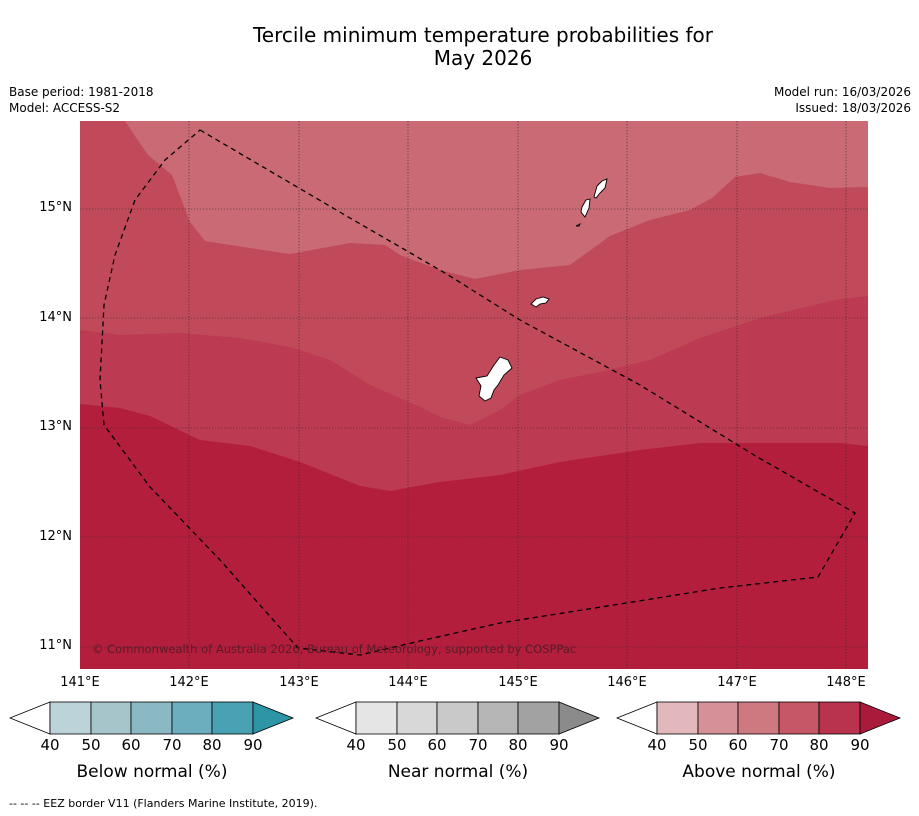 Image resolution: width=919 pixels, height=816 pixels. I want to click on lat-label-11n: 11°N, so click(55, 645).